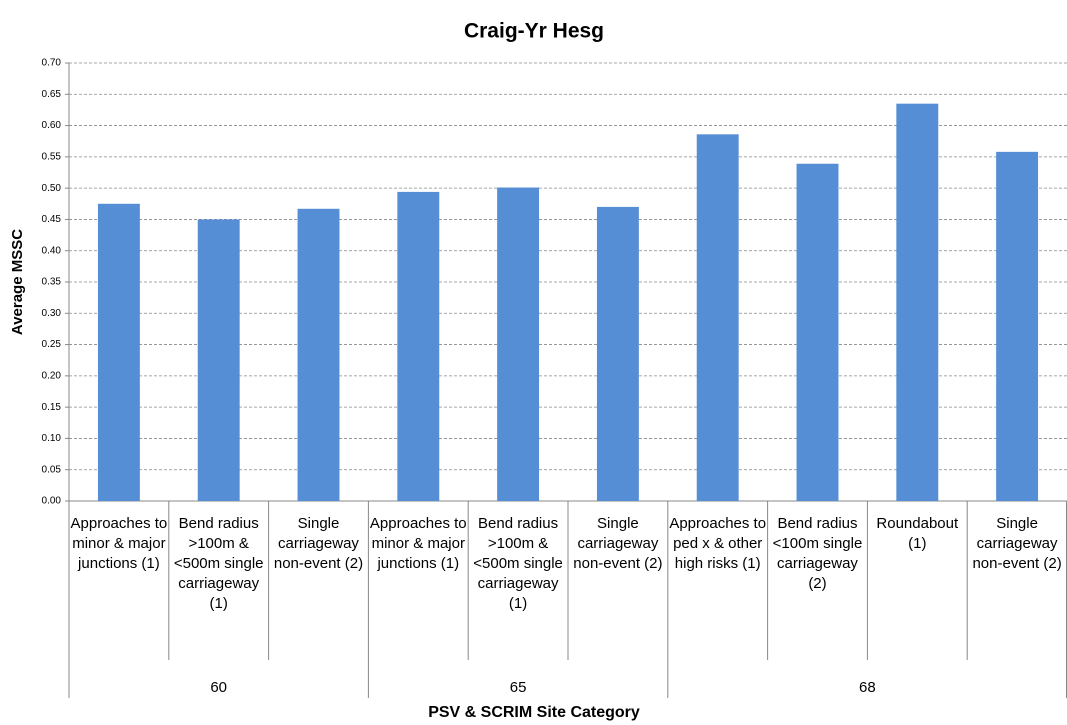  Describe the element at coordinates (52, 469) in the screenshot. I see `y-tick-label: 0.05` at that location.